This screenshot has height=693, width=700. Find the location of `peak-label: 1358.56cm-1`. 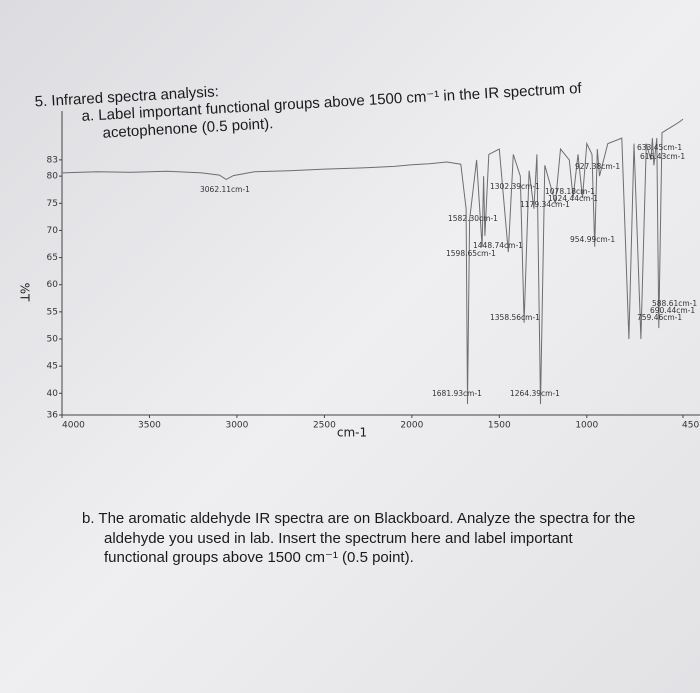

peak-label: 1358.56cm-1 is located at coordinates (515, 317).